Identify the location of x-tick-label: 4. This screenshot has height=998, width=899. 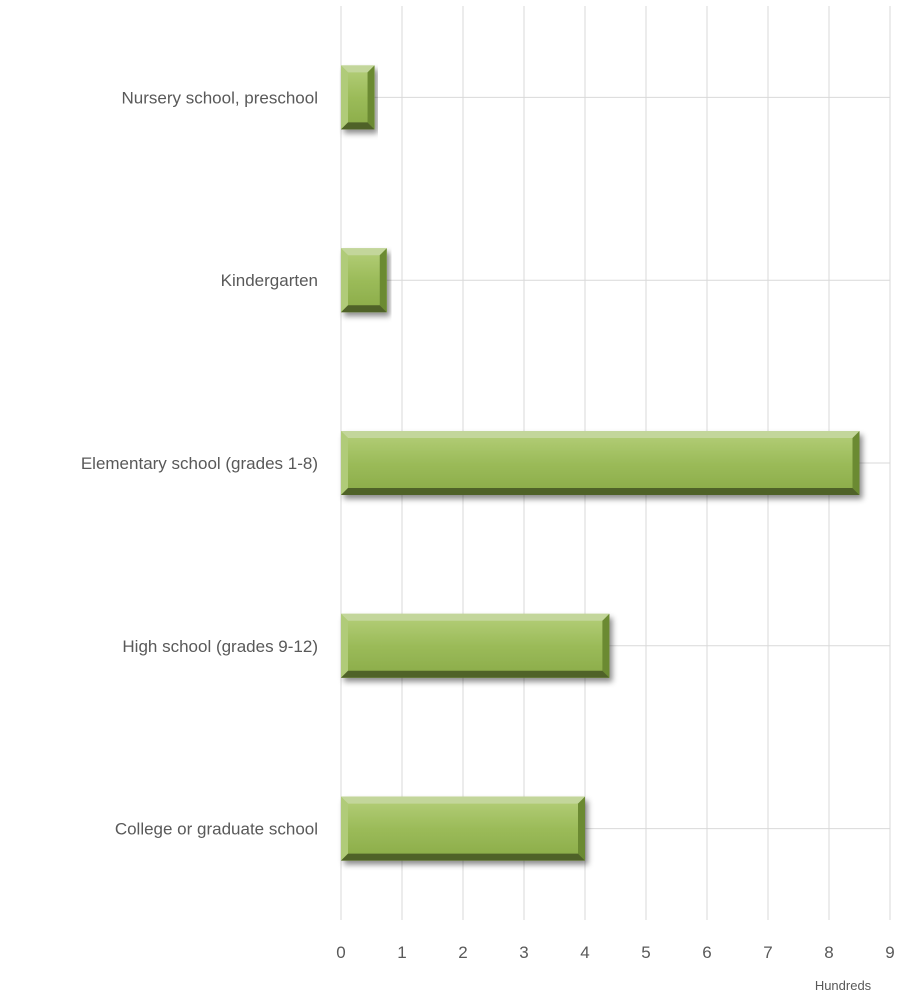
(584, 952).